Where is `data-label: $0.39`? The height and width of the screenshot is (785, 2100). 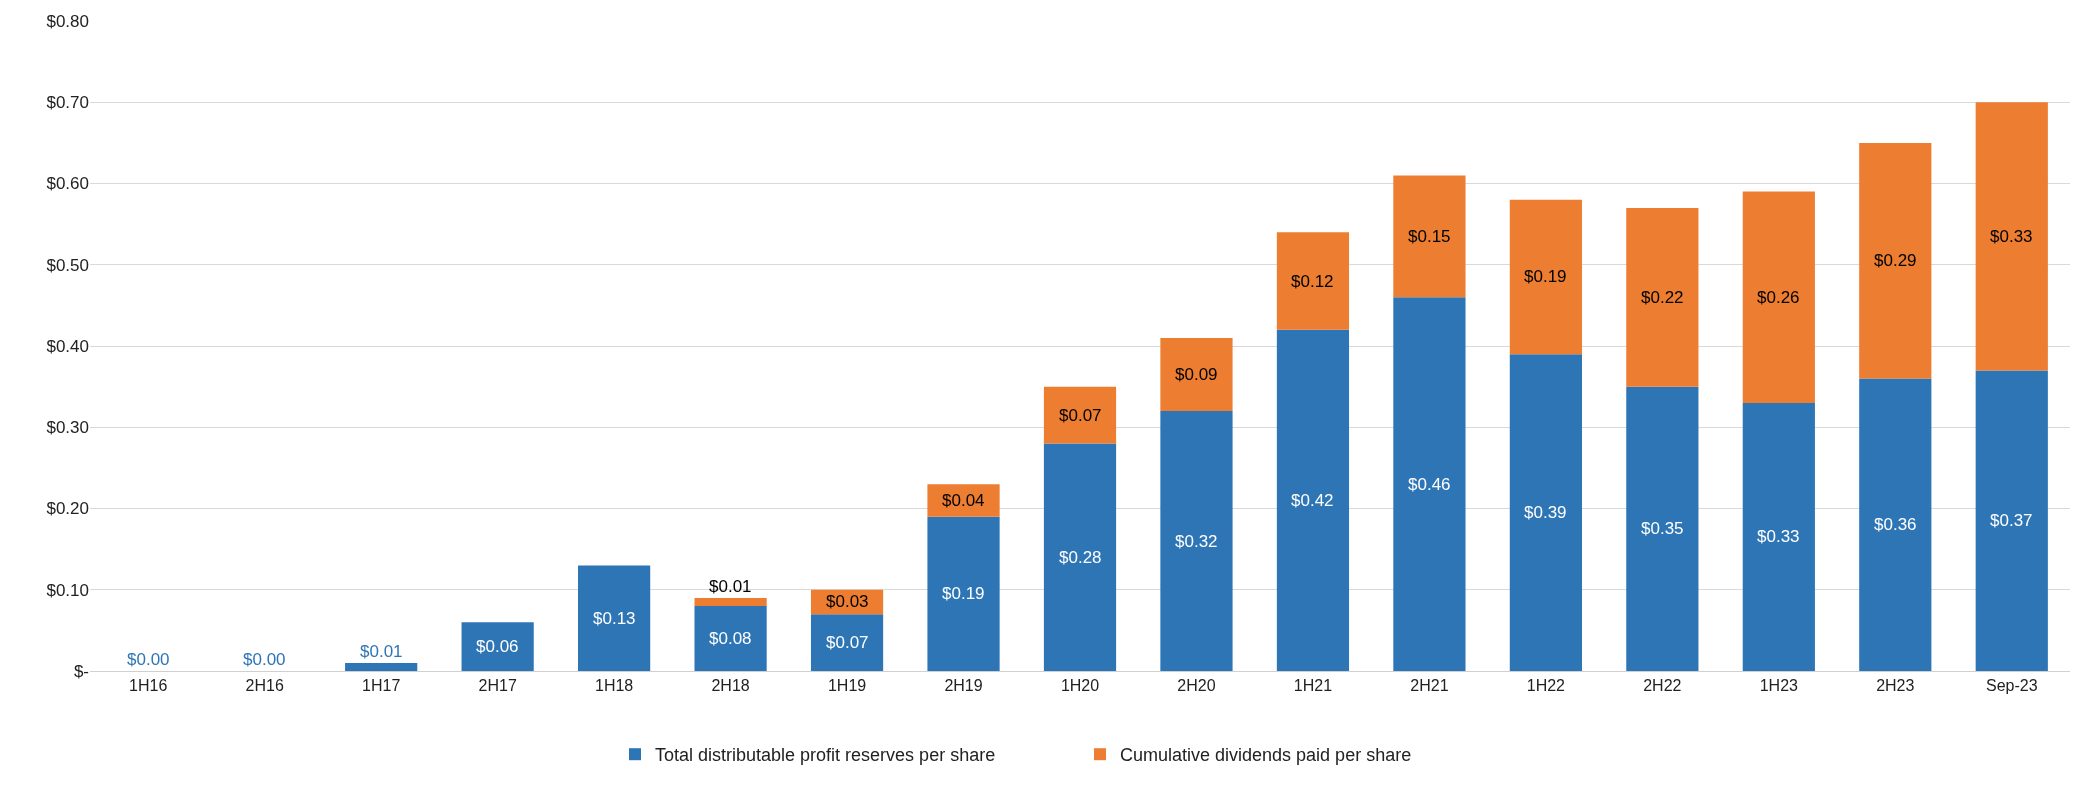
data-label: $0.39 is located at coordinates (1545, 512).